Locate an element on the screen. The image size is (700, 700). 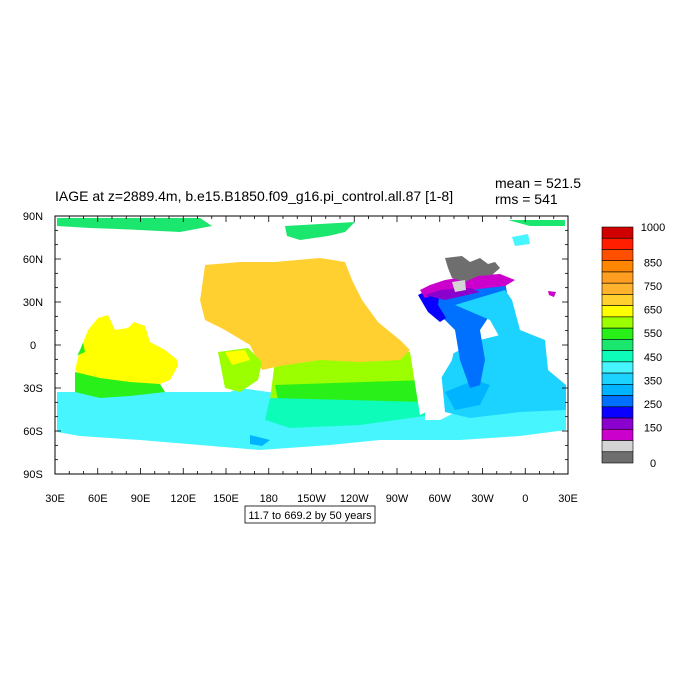
colorbar-label: 250 is located at coordinates (653, 405).